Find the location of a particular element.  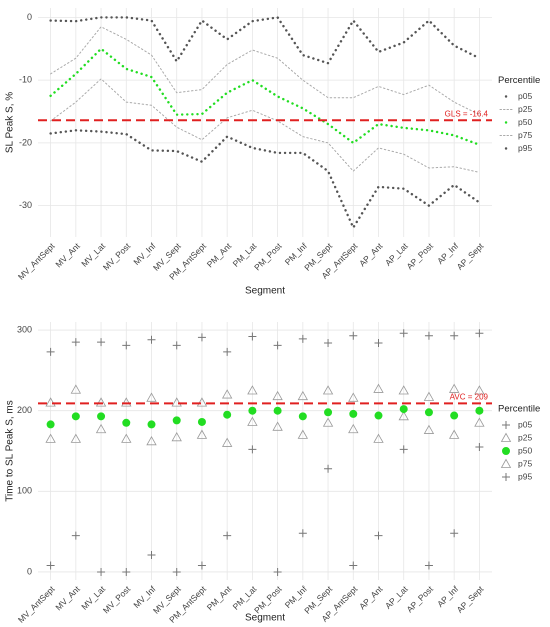

y-tick-label: -20 is located at coordinates (25, 142).